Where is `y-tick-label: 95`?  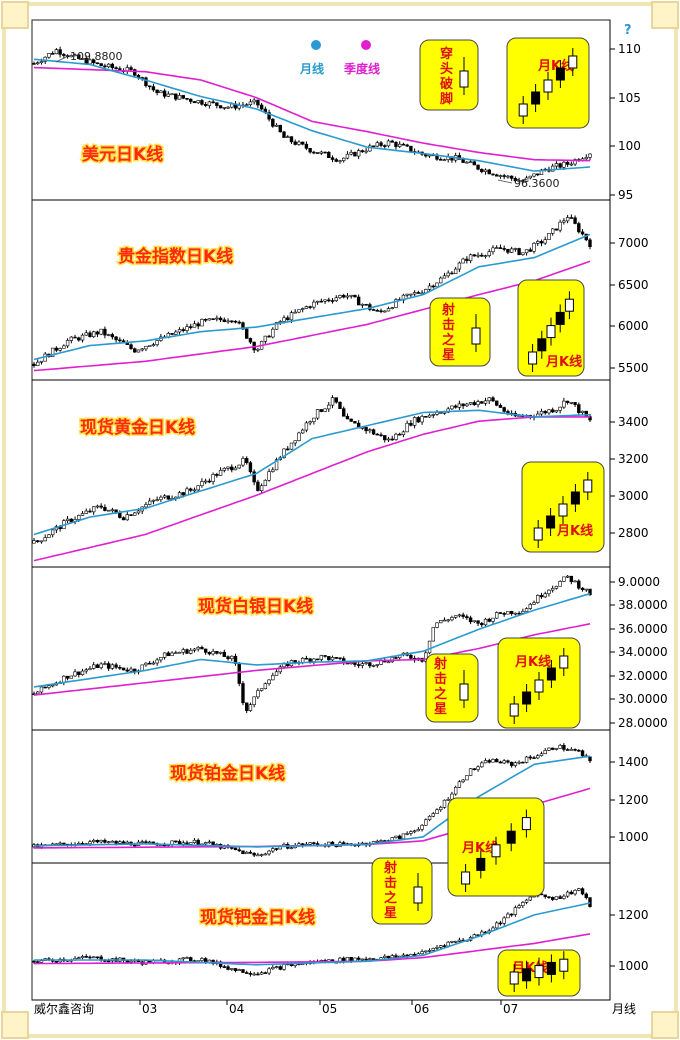
y-tick-label: 95 is located at coordinates (625, 195).